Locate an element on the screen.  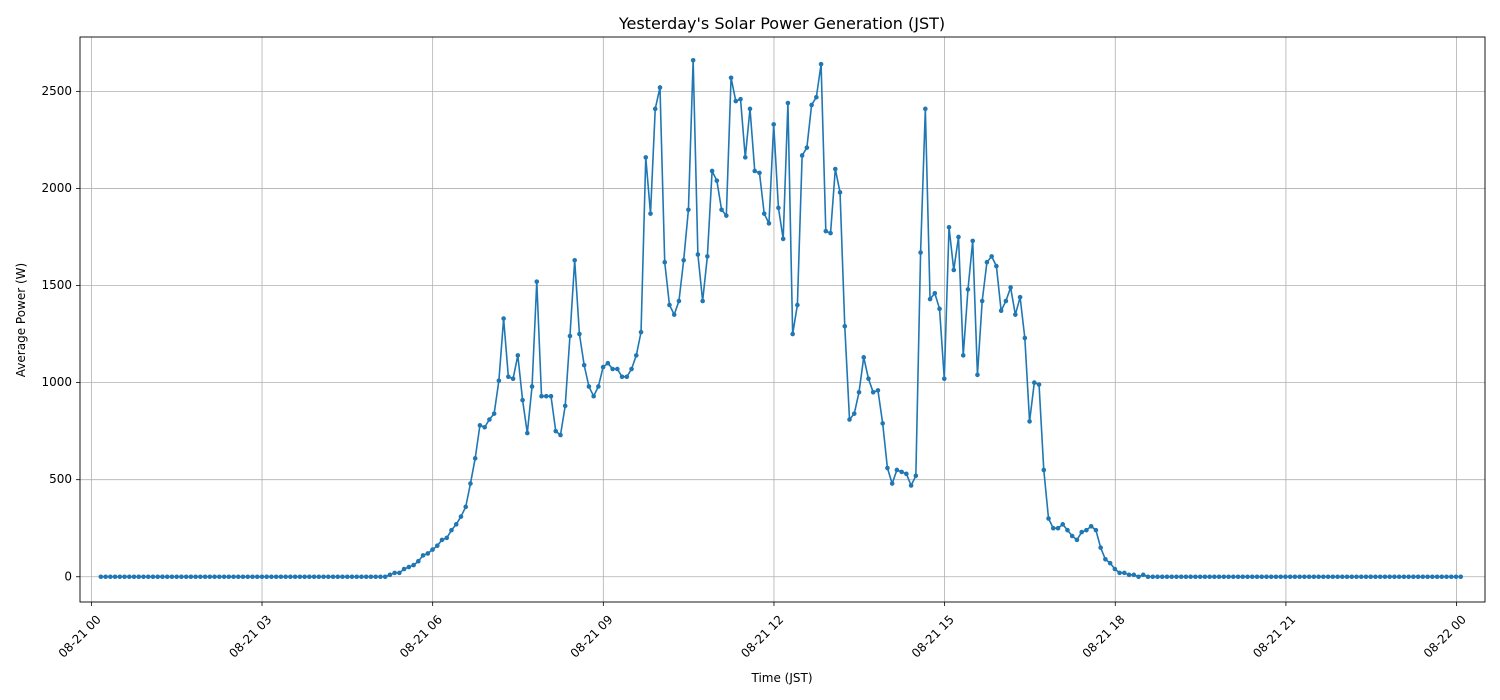
y-tick-label: 1500 is located at coordinates (56, 285).